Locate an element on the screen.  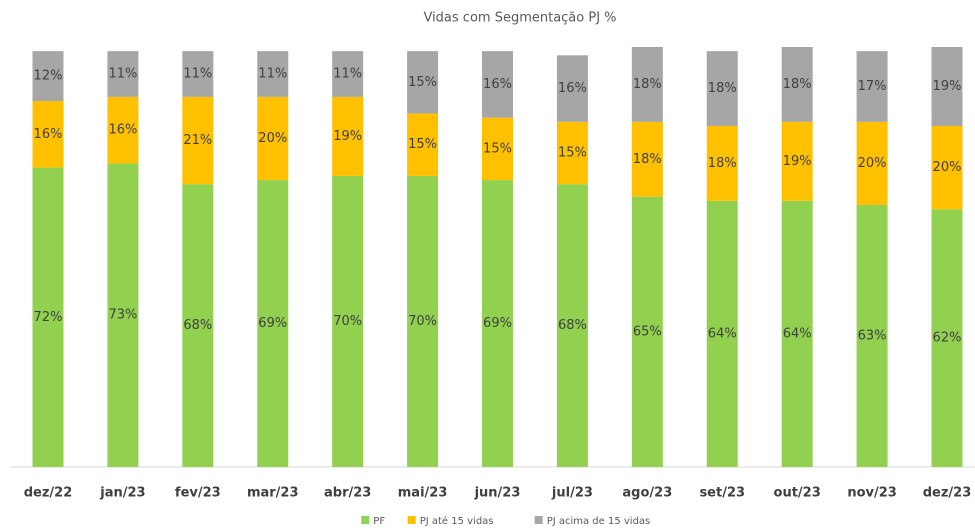
legend-label: PJ acima de 15 vidas is located at coordinates (599, 521).